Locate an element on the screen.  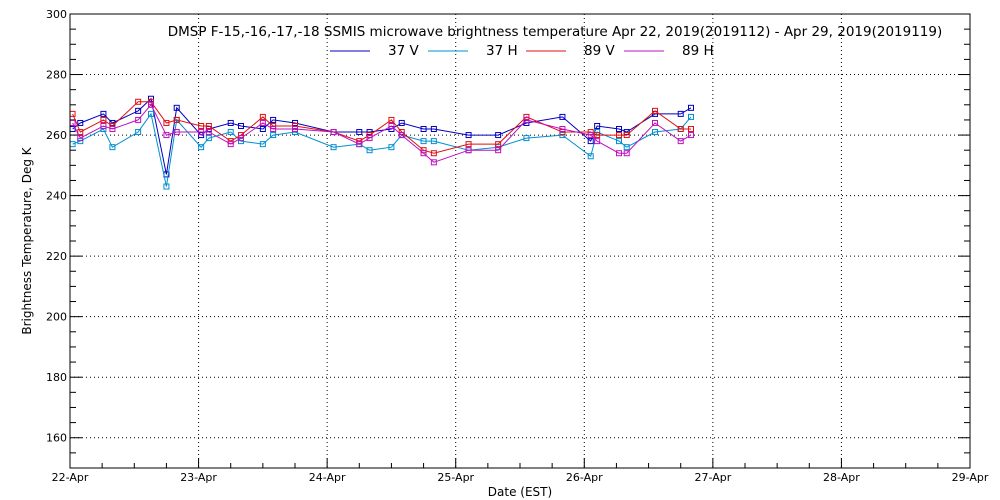
x-tick-label: 25-Apr is located at coordinates (455, 477).